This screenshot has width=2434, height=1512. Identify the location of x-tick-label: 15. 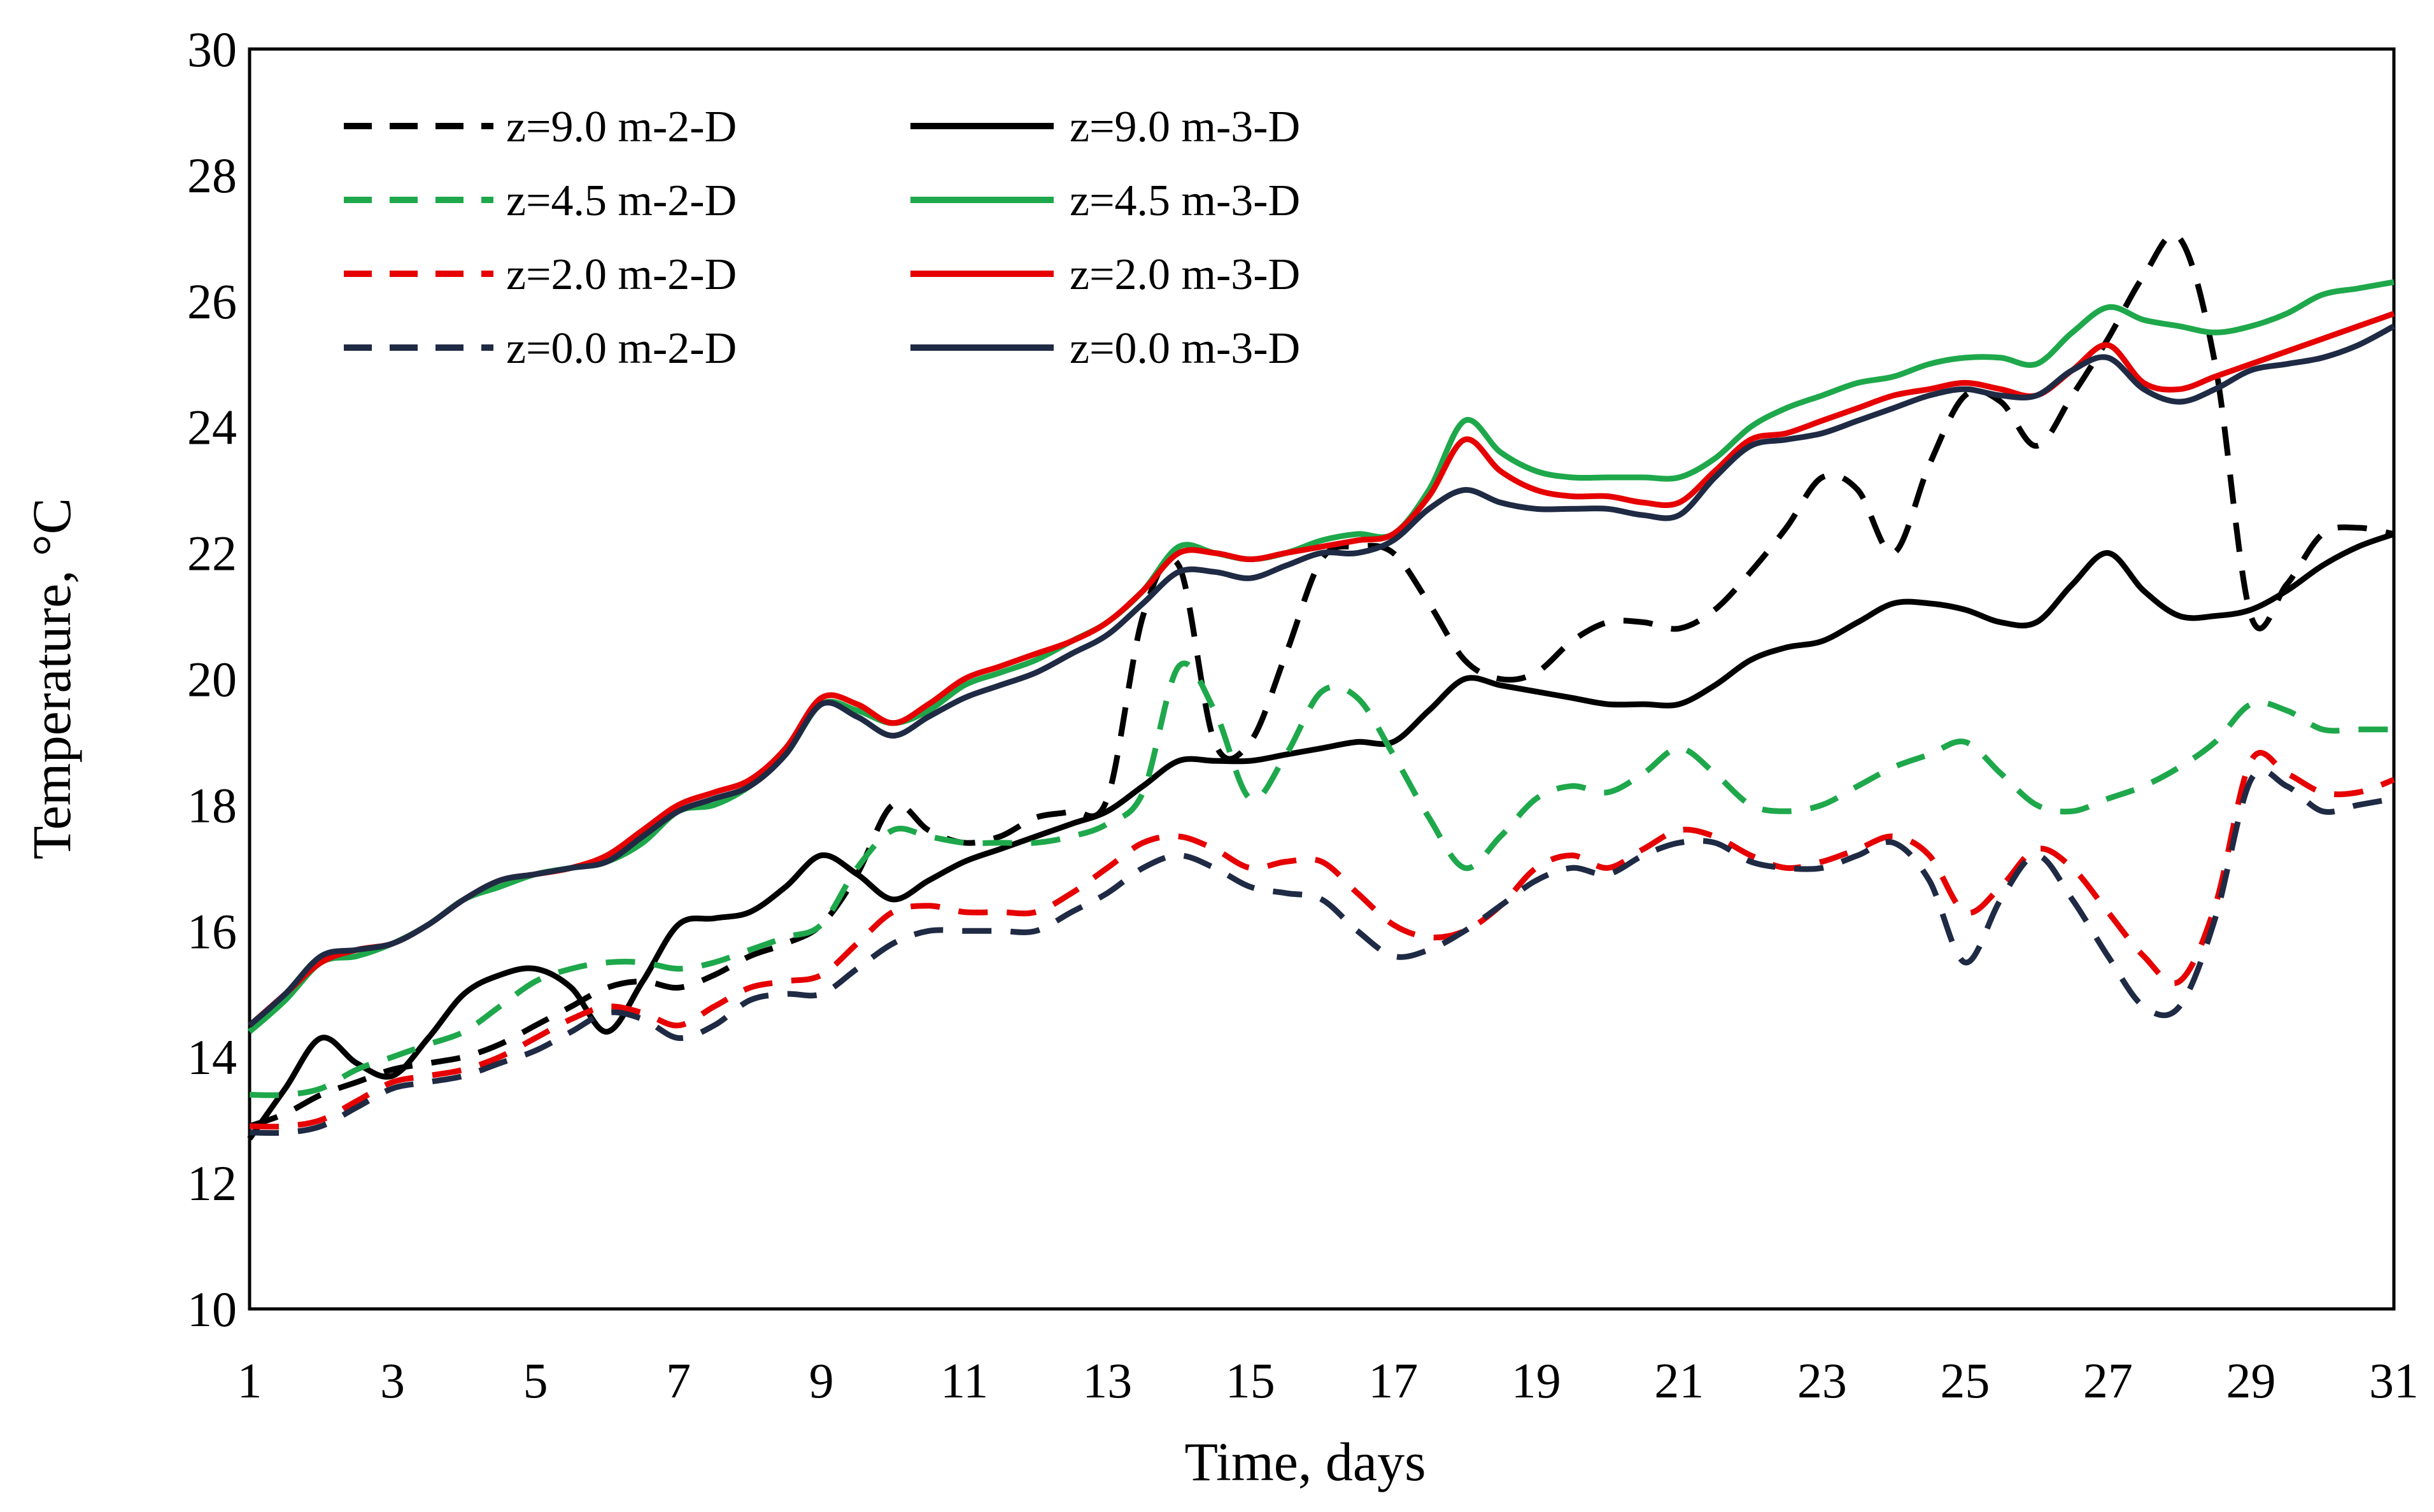
(1250, 1380).